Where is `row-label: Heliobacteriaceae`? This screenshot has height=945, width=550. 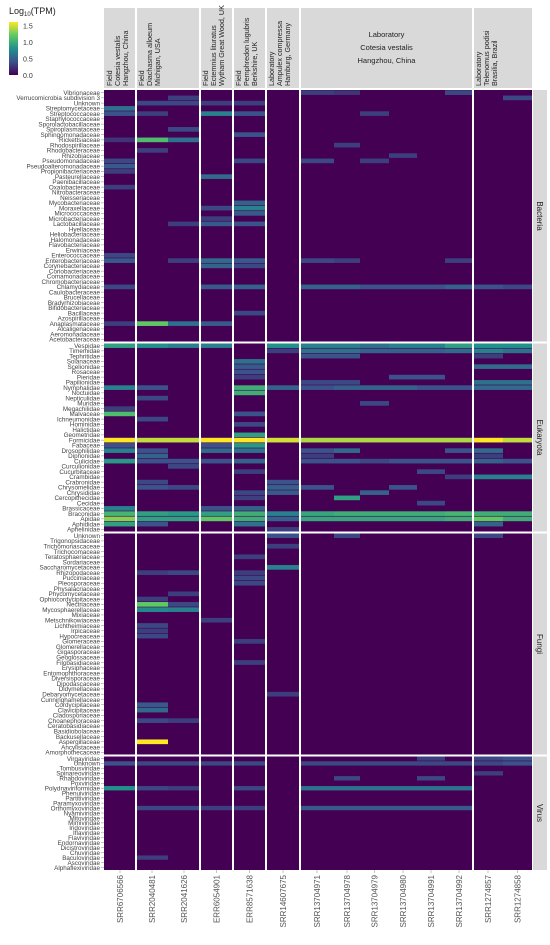 row-label: Heliobacteriaceae is located at coordinates (75, 235).